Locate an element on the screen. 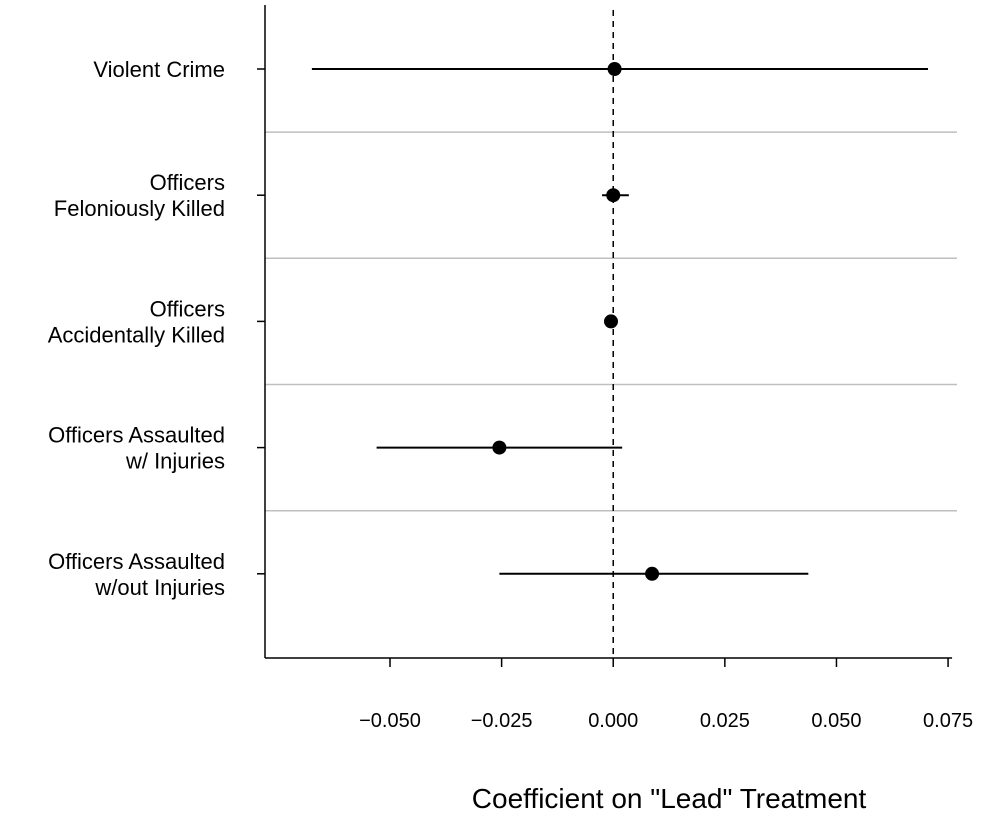  y-tick-label-line: Accidentally Killed is located at coordinates (136, 334).